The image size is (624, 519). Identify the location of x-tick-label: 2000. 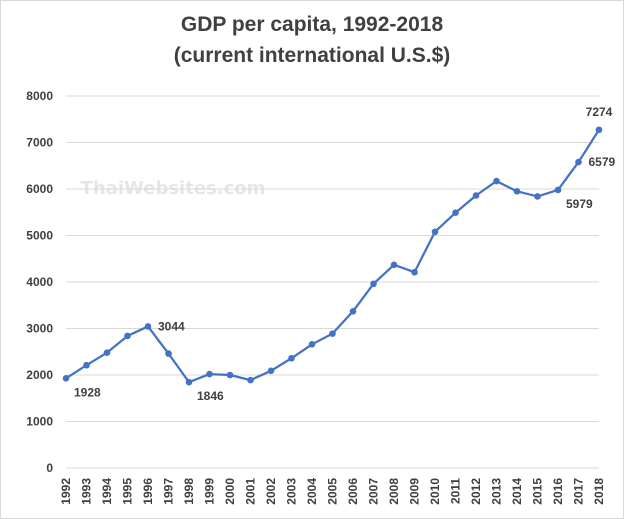
(230, 491).